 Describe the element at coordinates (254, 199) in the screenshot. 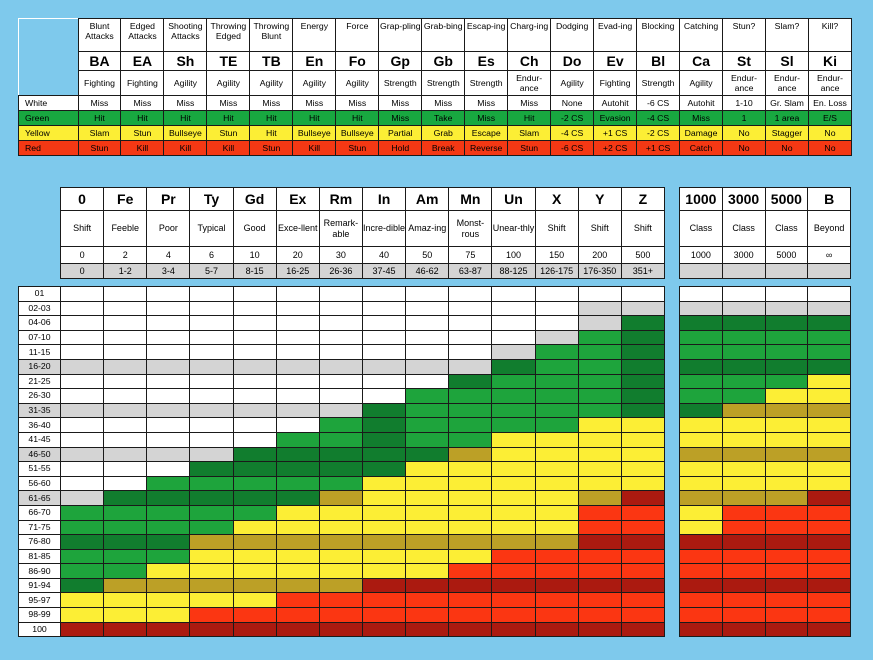

I see `rank-abbr: Gd` at that location.